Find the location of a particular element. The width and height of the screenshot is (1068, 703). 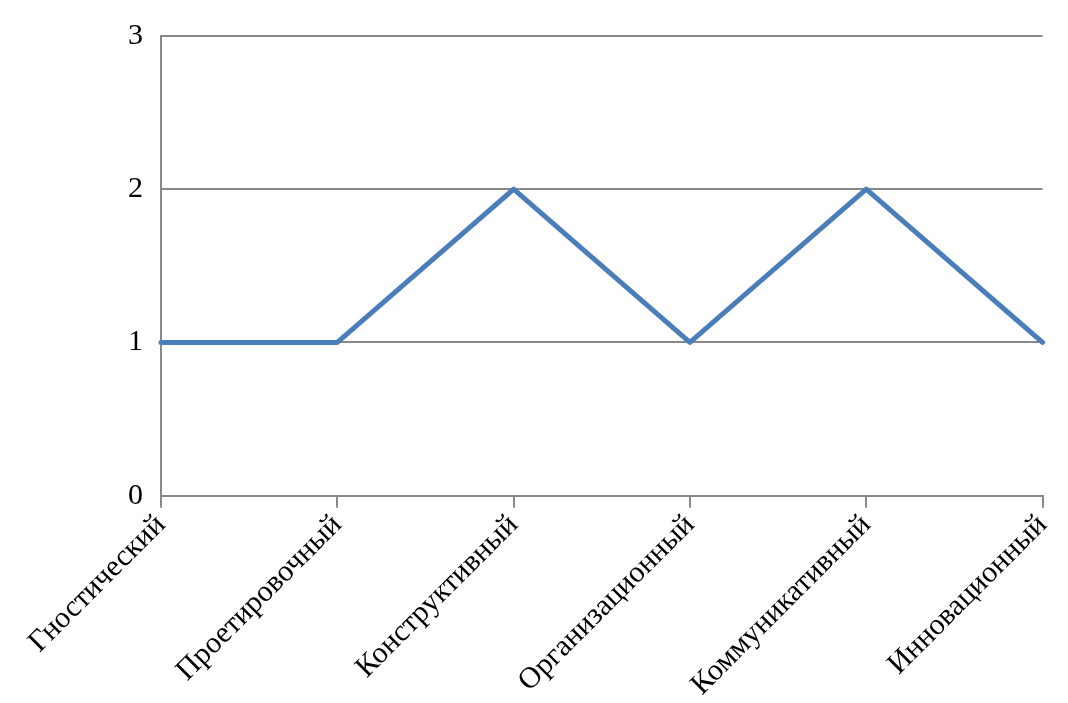

y-tick-label: 2 is located at coordinates (135, 187).